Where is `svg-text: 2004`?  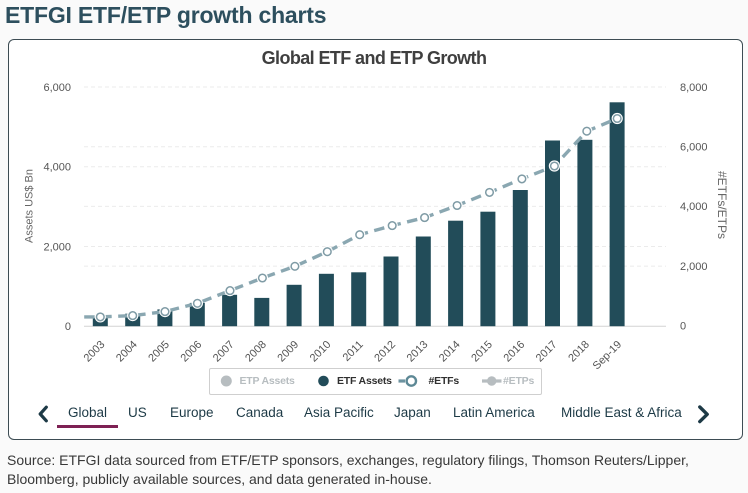
svg-text: 2004 is located at coordinates (127, 352).